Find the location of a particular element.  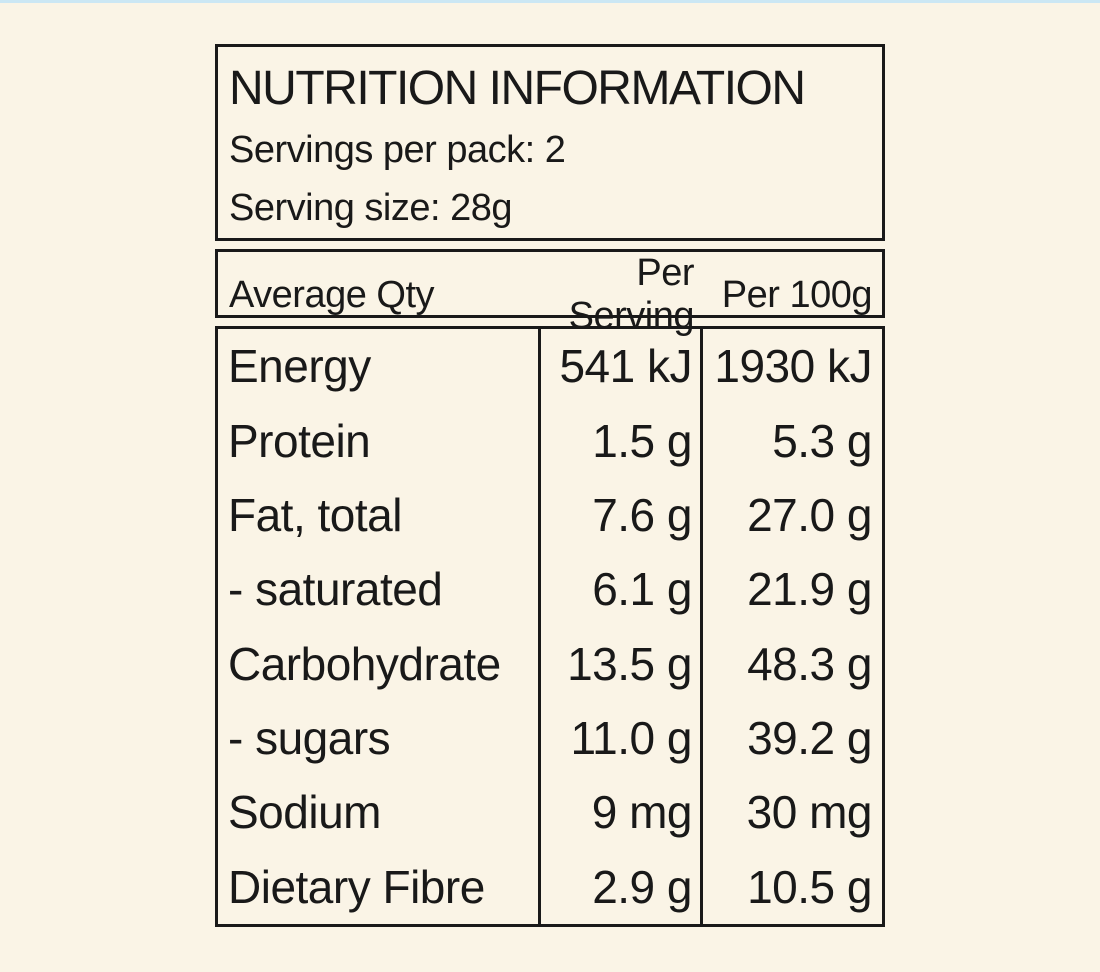

table-row-carbohydrate: Carbohydrate 13.5 g 48.3 g is located at coordinates (550, 663).